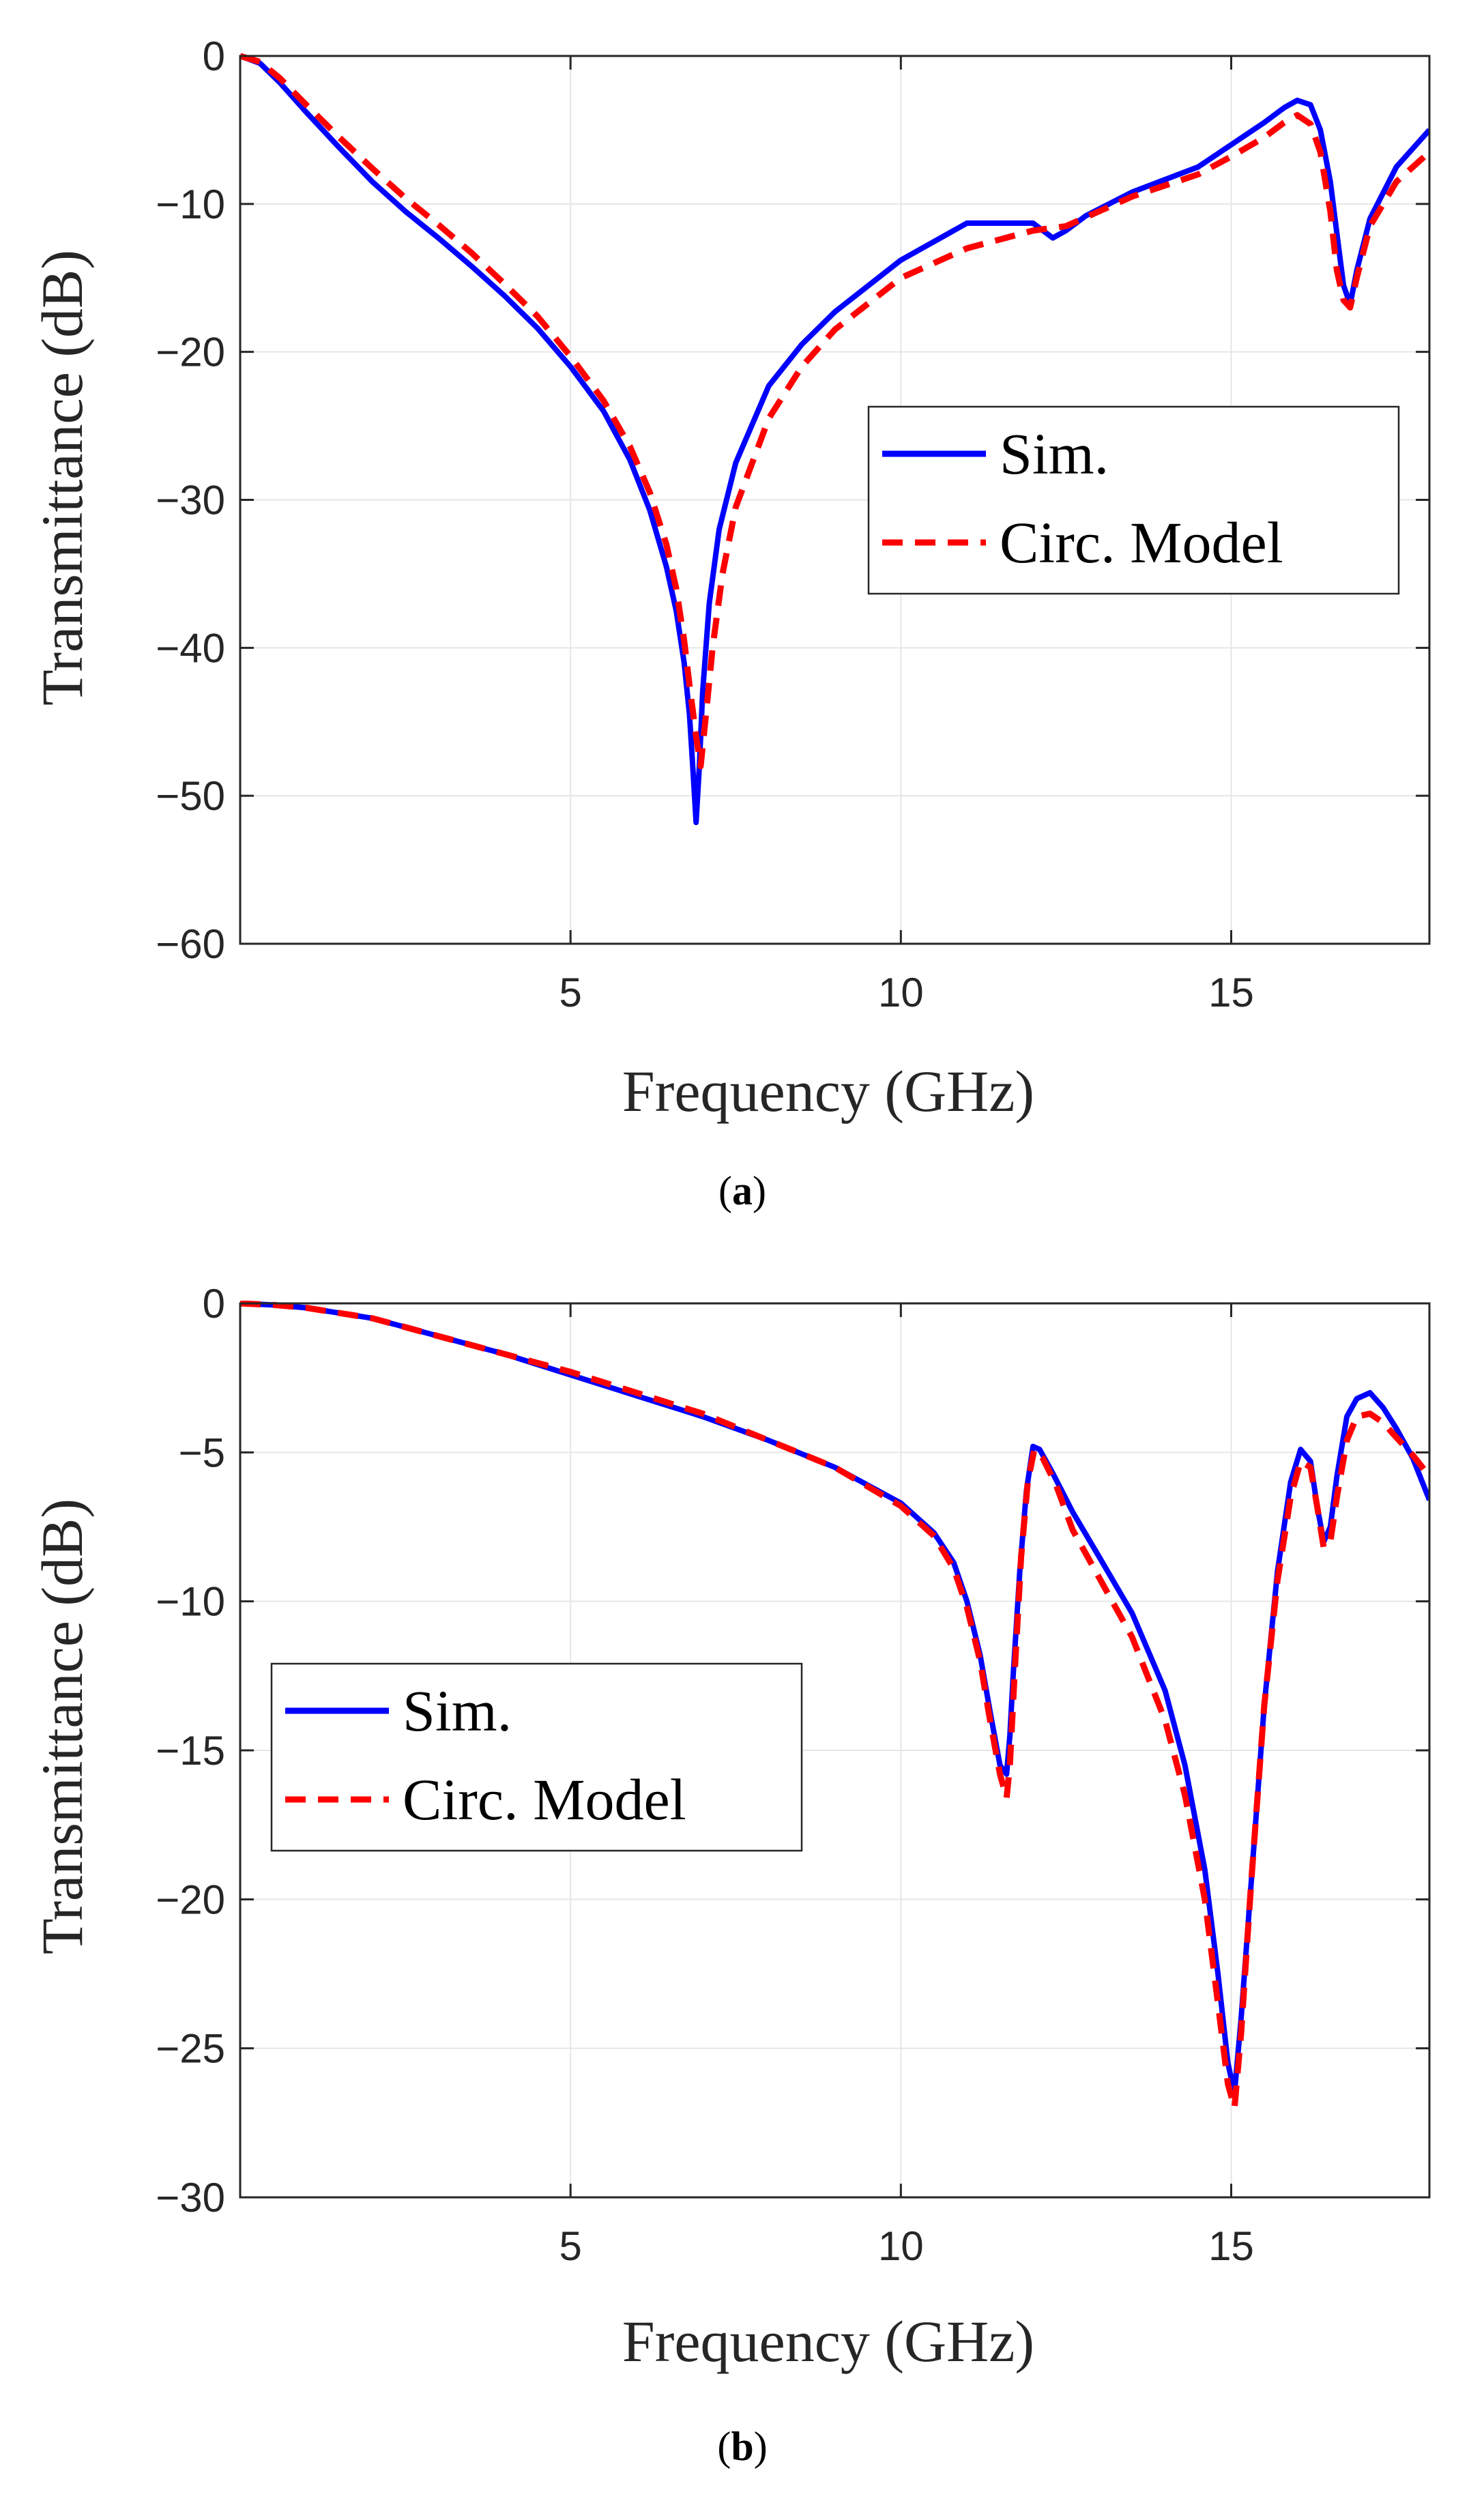  I want to click on chart-b-ylabel: Transmittance (dB), so click(62, 1726).